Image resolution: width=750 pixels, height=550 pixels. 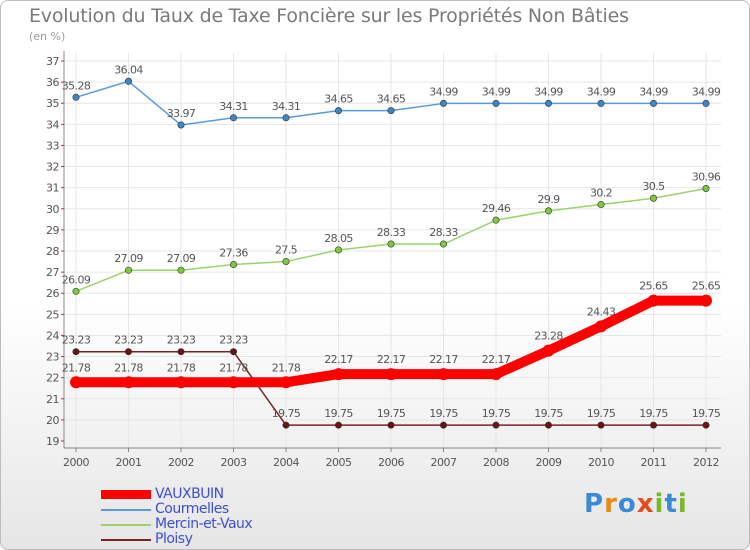 I want to click on x-tick-label: 2002, so click(x=181, y=462).